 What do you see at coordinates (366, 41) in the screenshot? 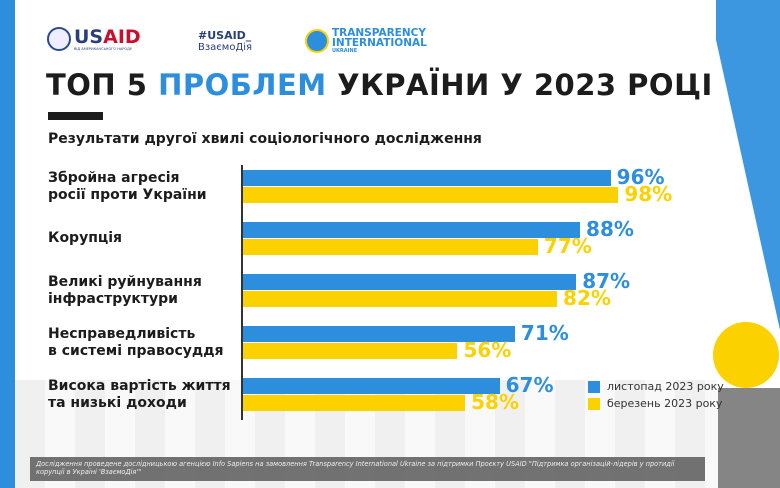
I see `ti-logo: TRANSPARENCY INTERNATIONAL UKRAINE` at bounding box center [366, 41].